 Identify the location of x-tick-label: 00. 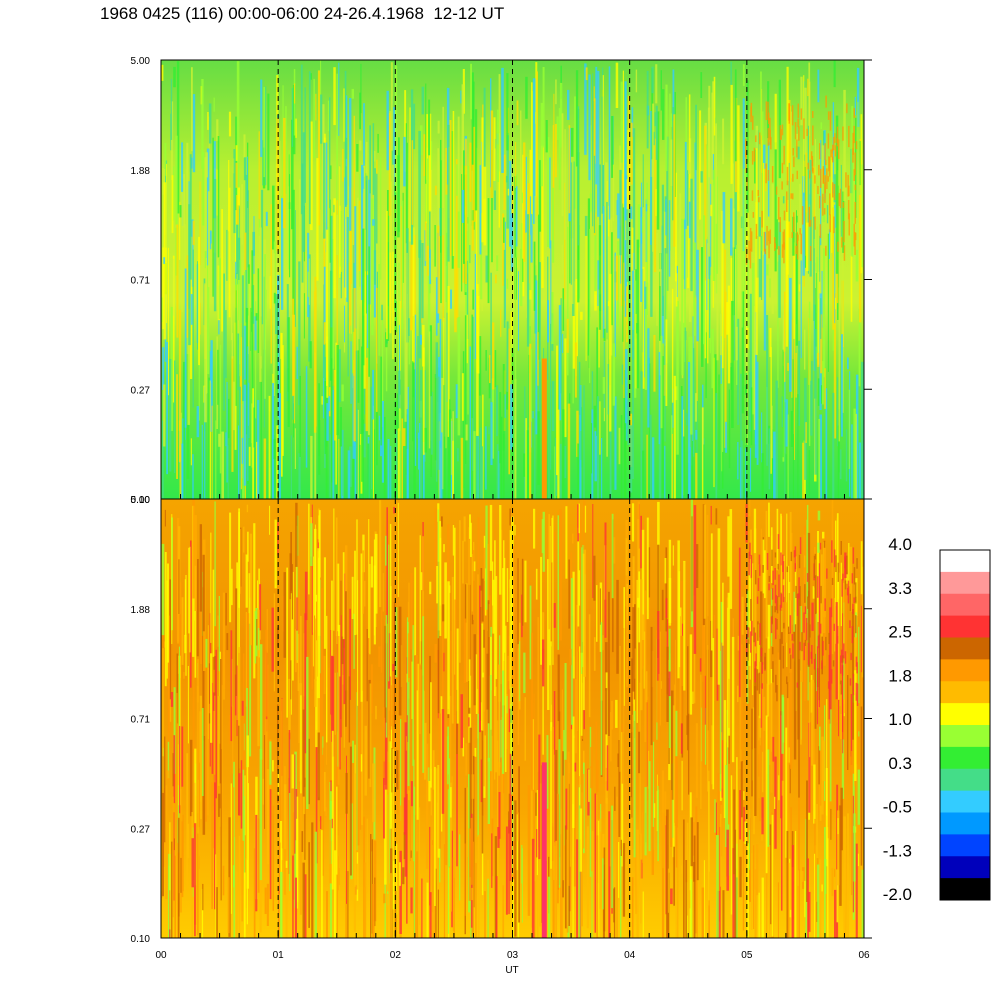
(161, 955).